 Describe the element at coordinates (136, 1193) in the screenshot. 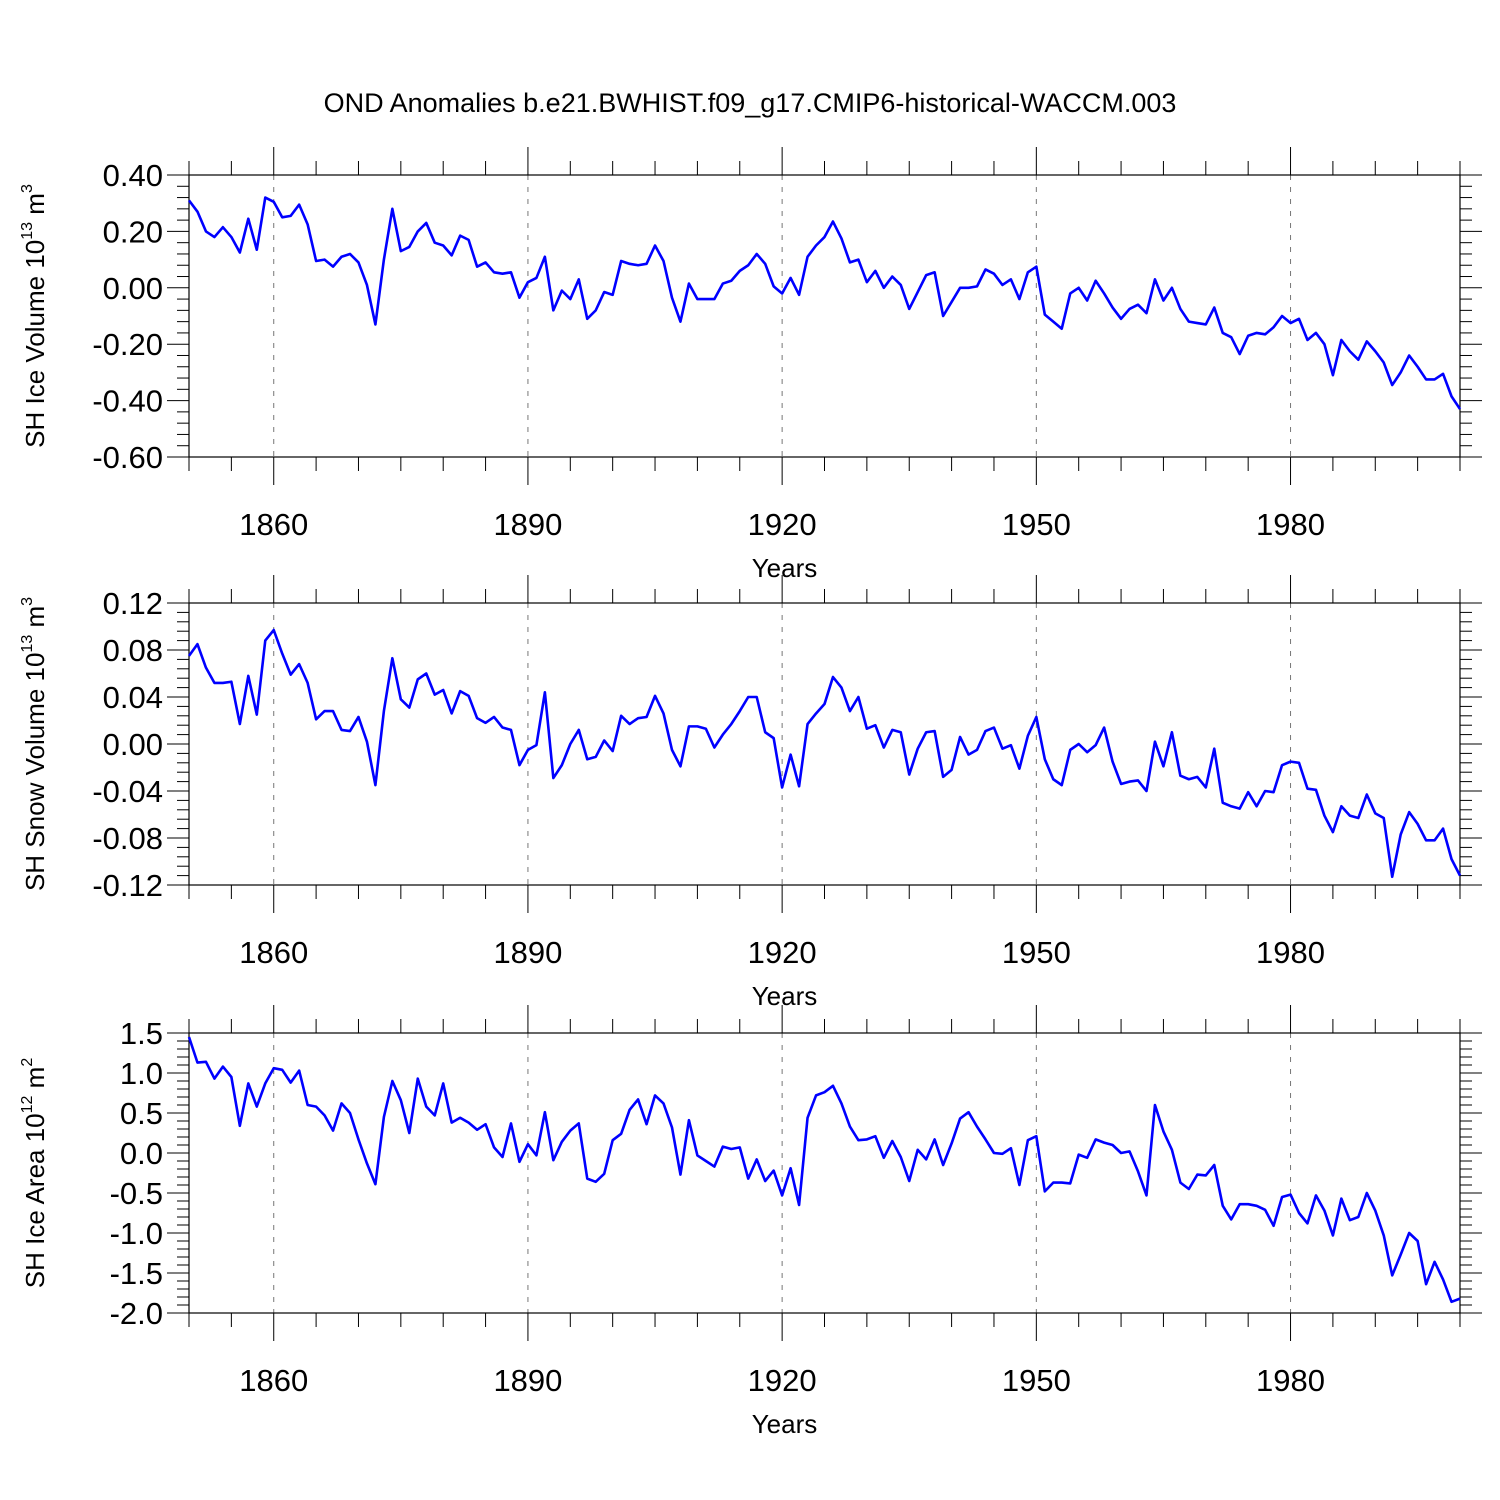

I see `y-tick-label: -0.5` at that location.